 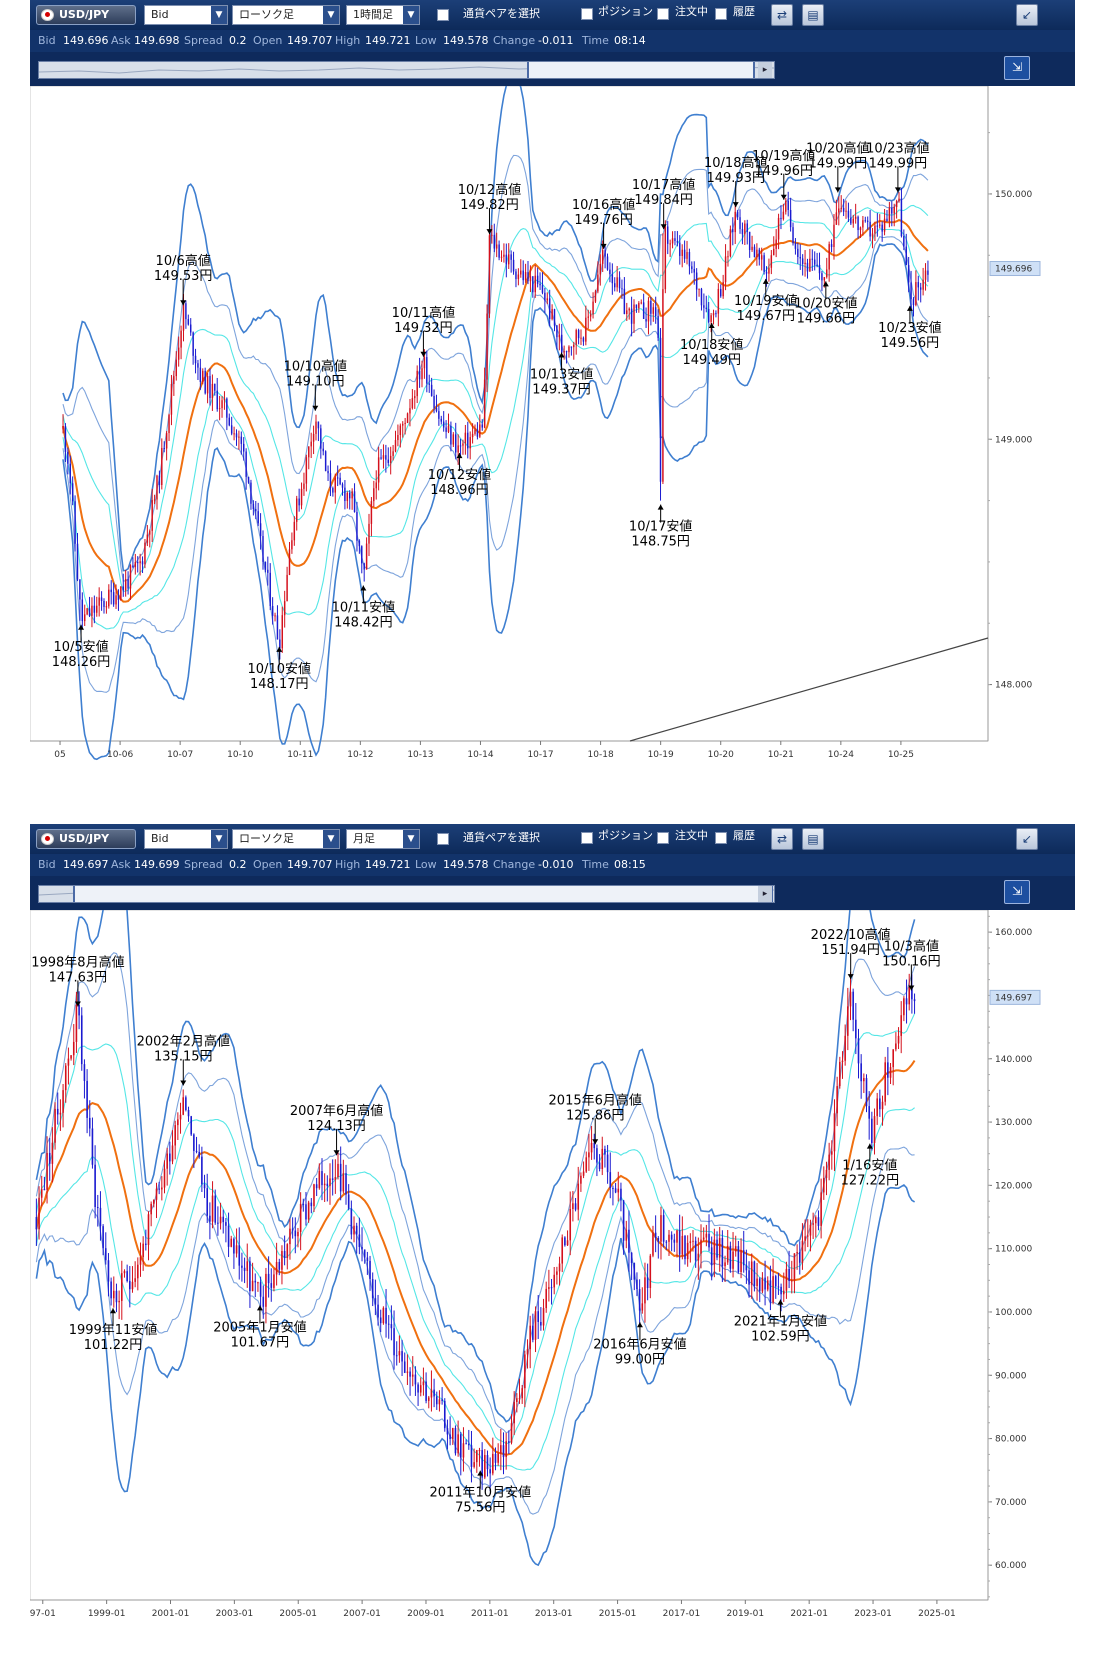 I want to click on select-pair-label: 通貨ペアを選択, so click(x=501, y=837).